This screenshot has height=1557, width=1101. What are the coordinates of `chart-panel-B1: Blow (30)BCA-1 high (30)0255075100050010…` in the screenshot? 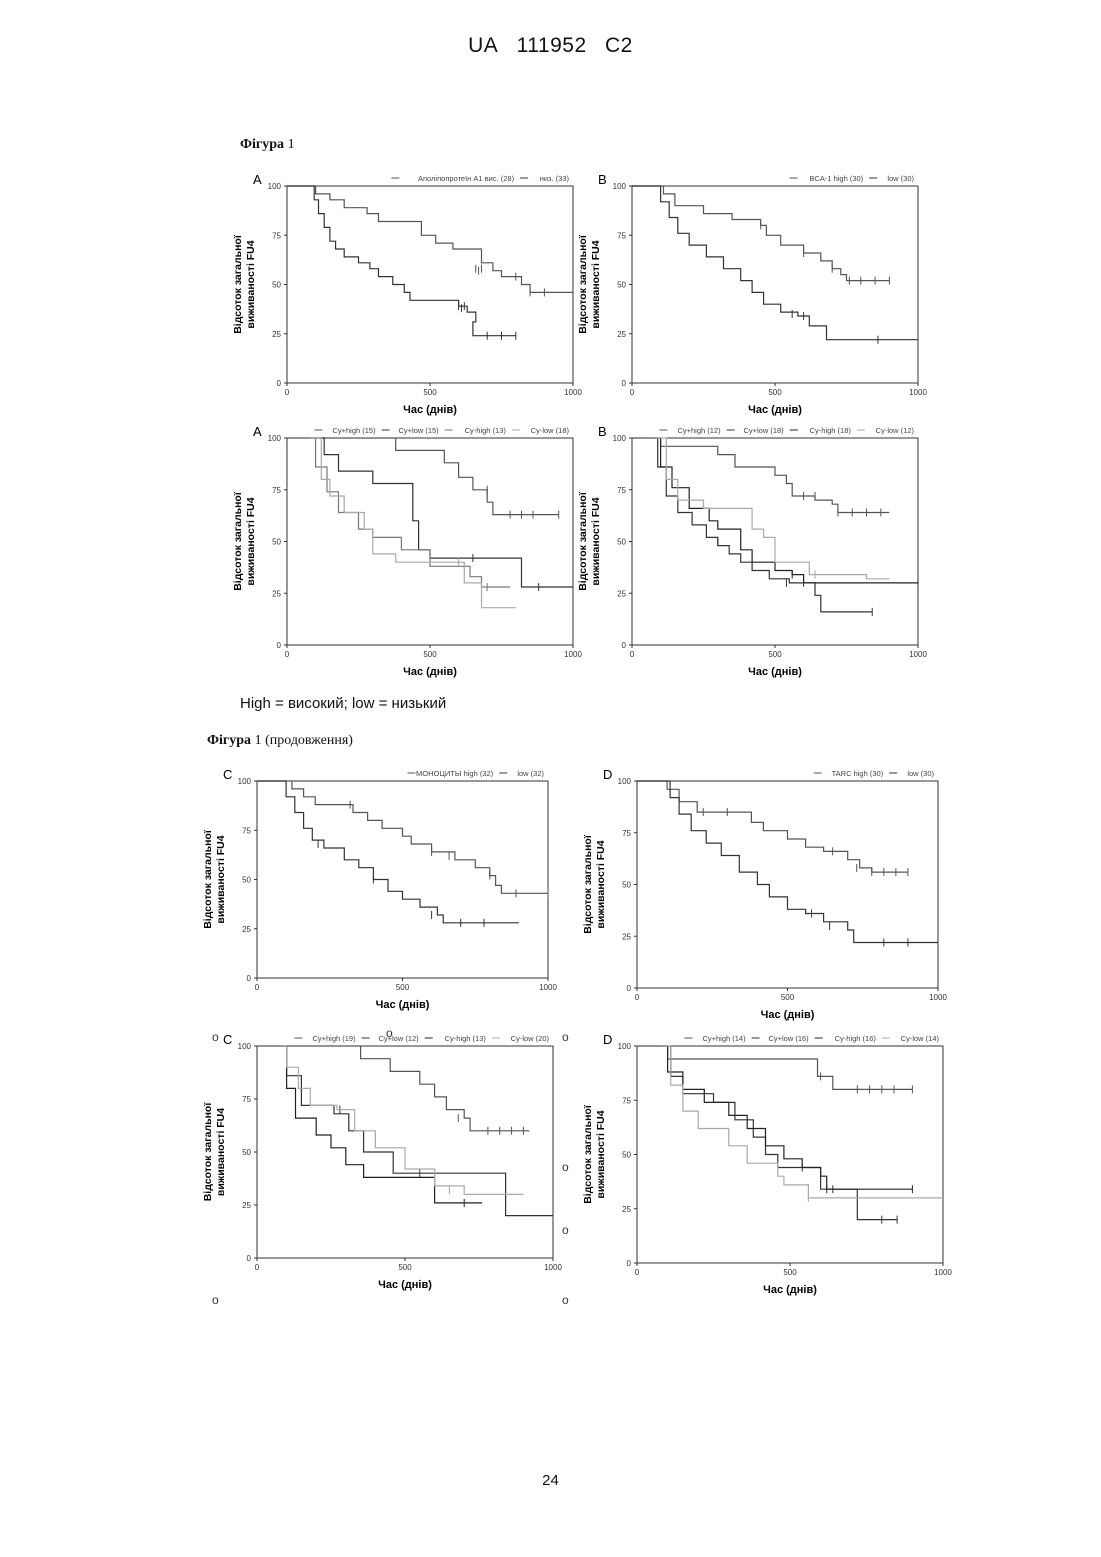 It's located at (750, 297).